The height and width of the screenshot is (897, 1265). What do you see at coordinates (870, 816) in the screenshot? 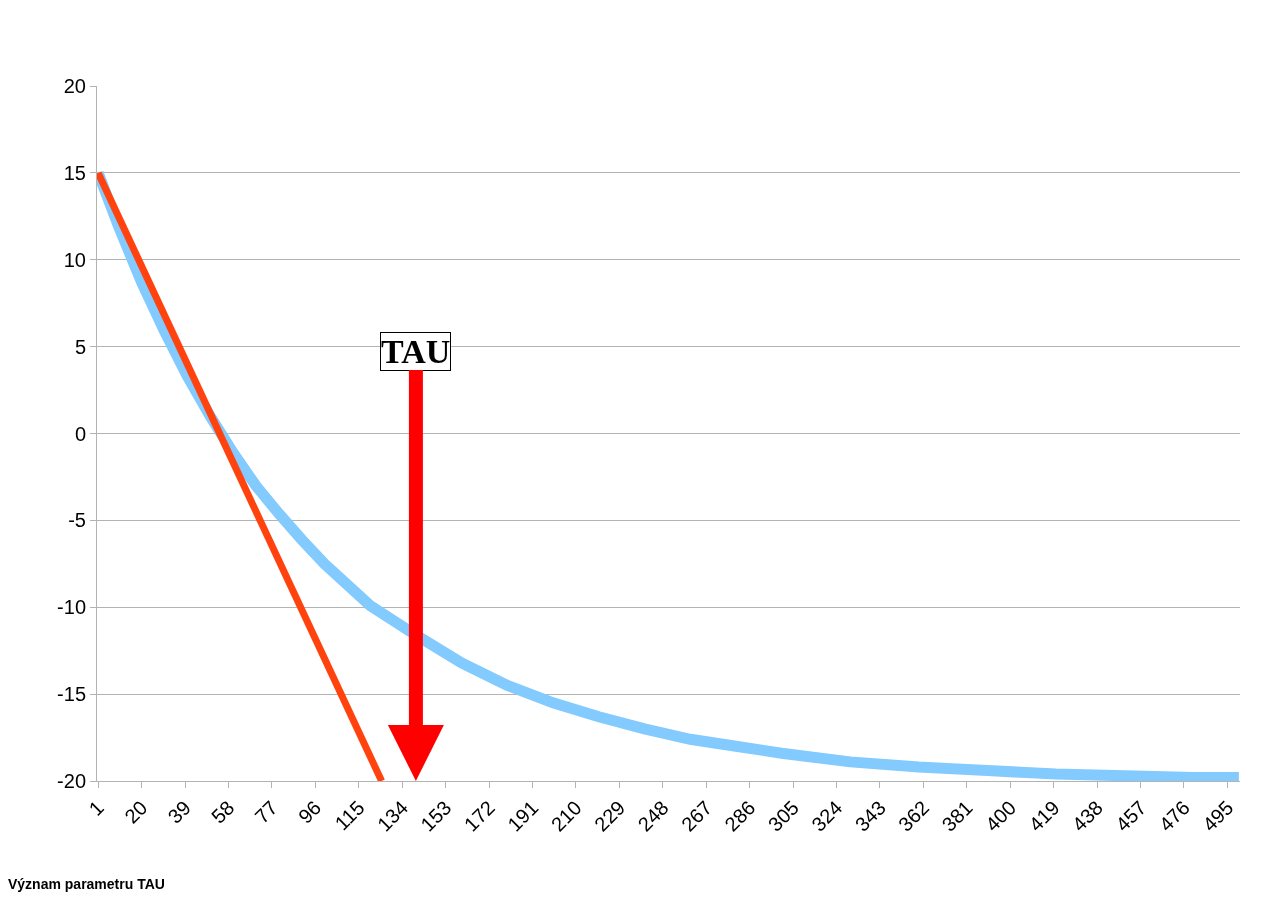
I see `x-tick-label: 343` at bounding box center [870, 816].